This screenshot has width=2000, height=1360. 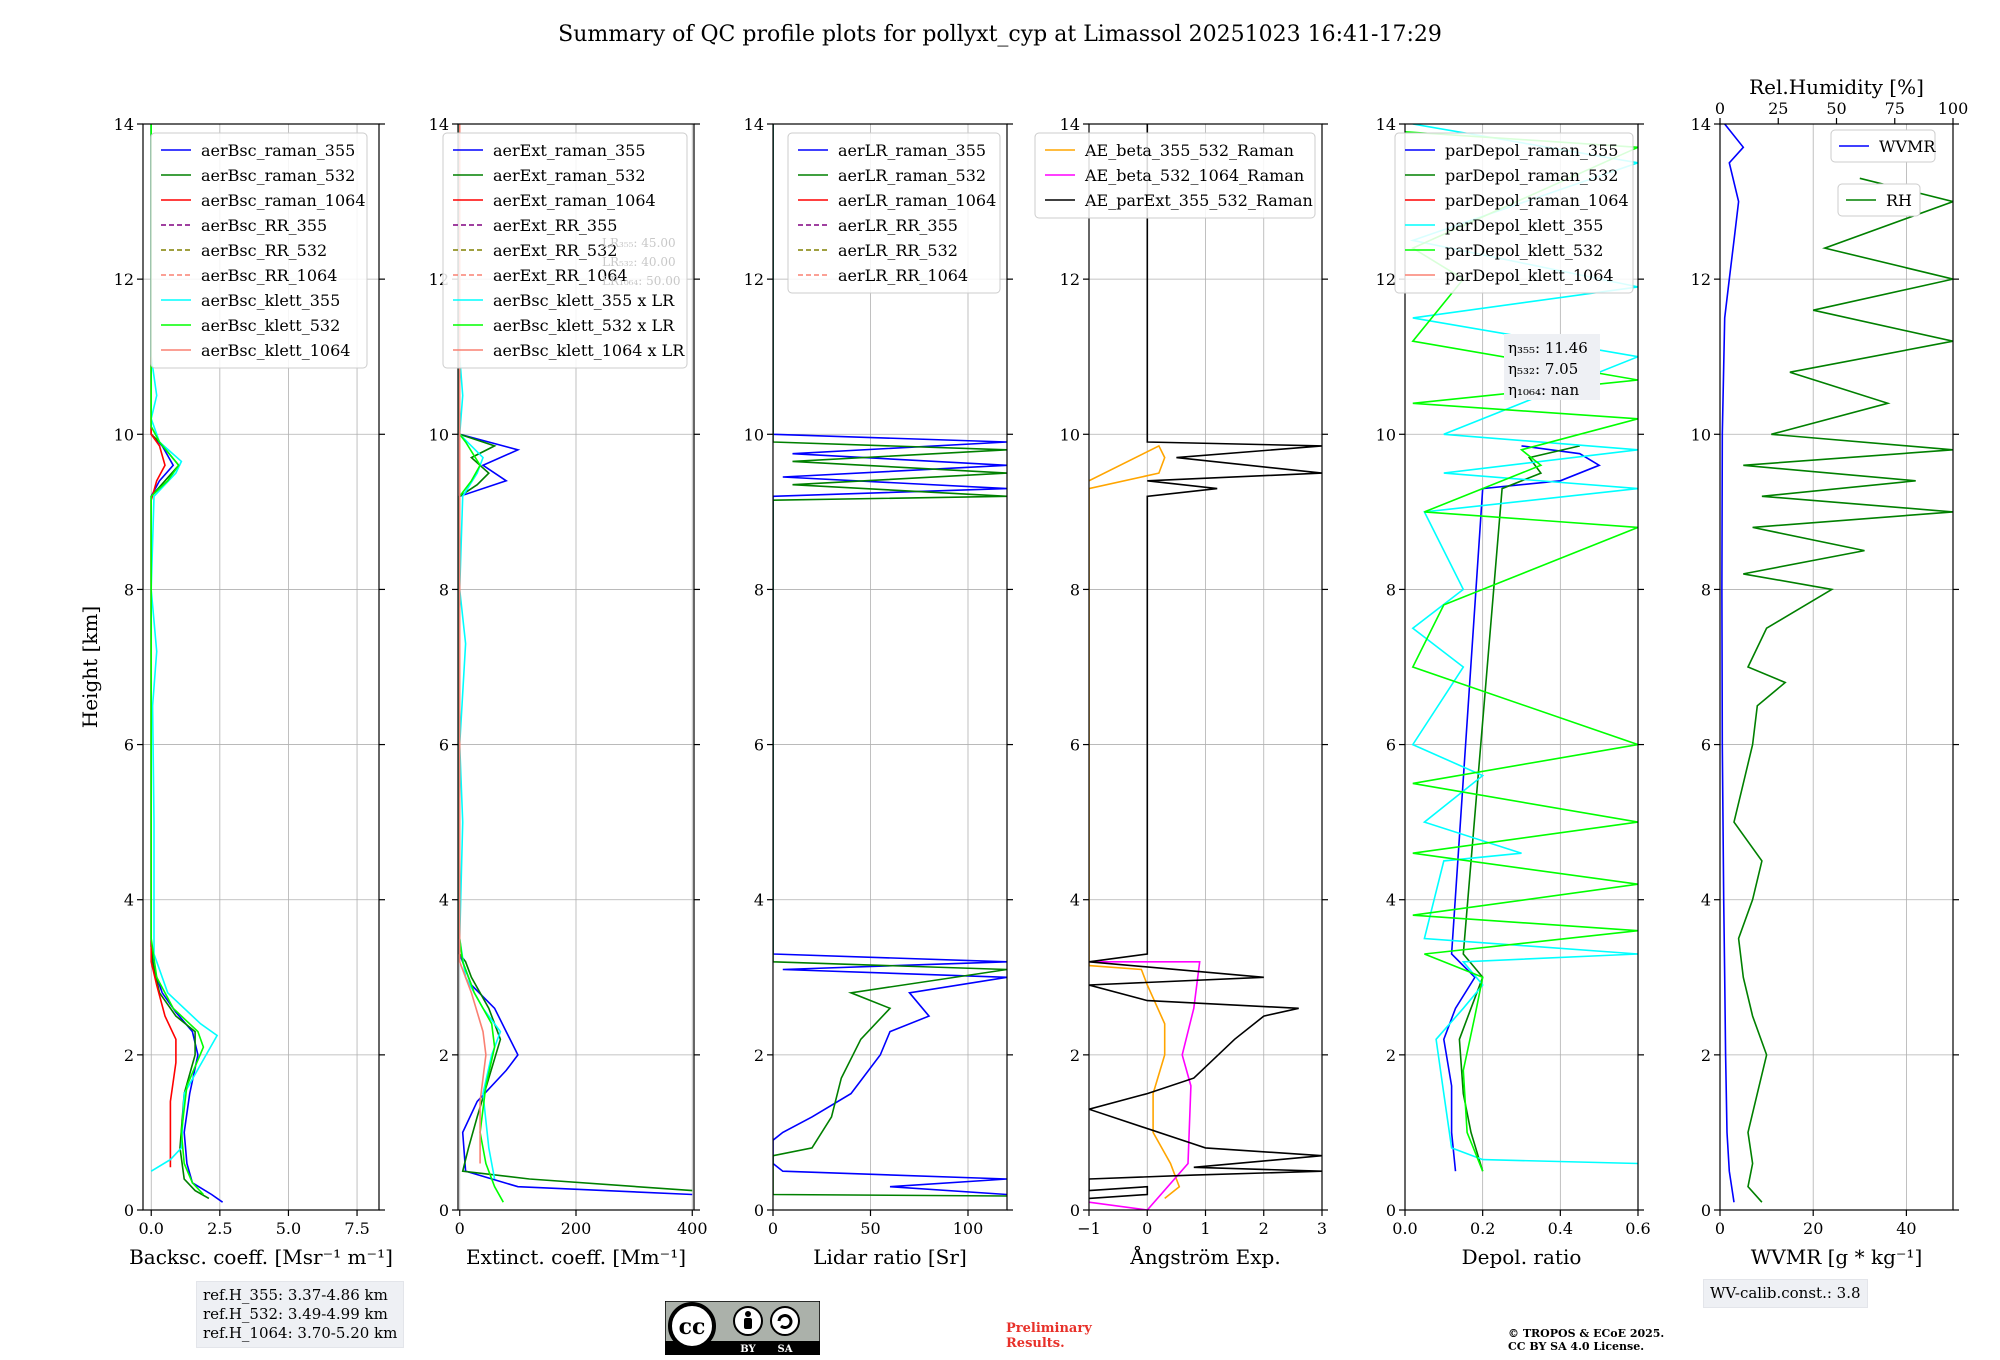 What do you see at coordinates (1785, 1293) in the screenshot?
I see `wv-calibration-box: WV-calib.const.: 3.8` at bounding box center [1785, 1293].